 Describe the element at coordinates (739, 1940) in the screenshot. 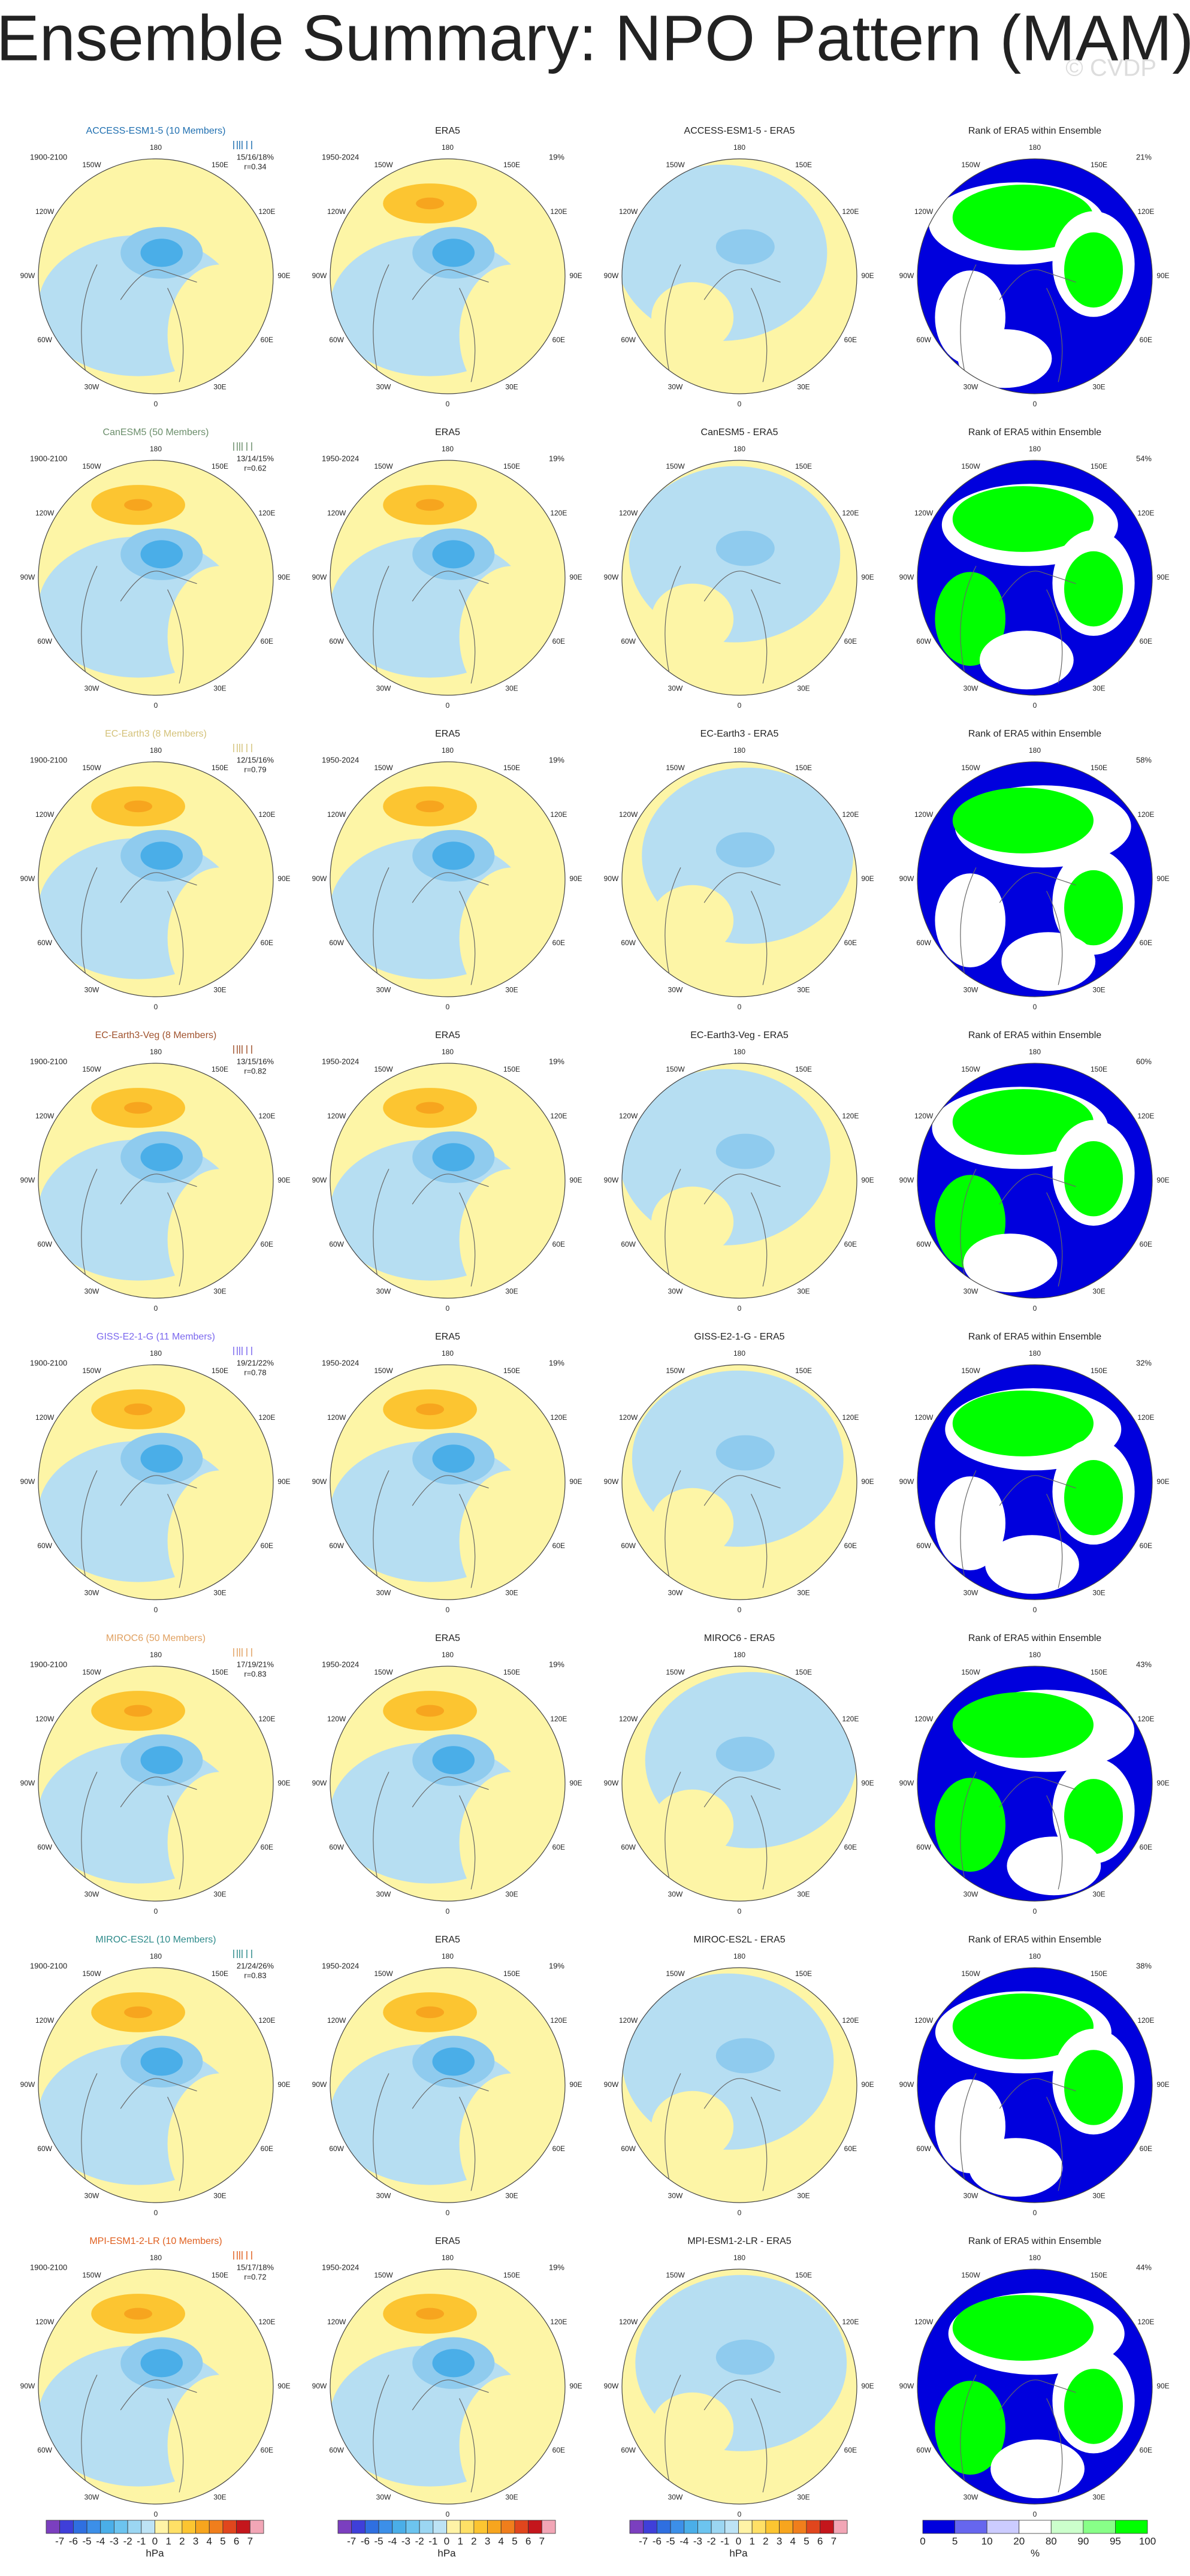

I see `diff-title: MIROC-ES2L - ERA5` at that location.